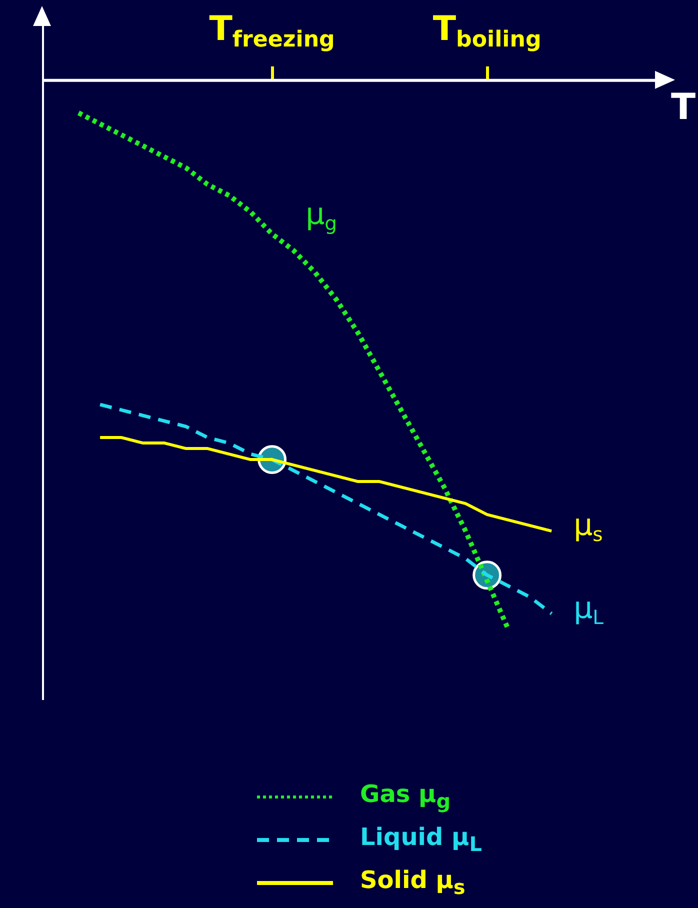  I want to click on x-tick-label: T$_{freezing}$, so click(272, 30).